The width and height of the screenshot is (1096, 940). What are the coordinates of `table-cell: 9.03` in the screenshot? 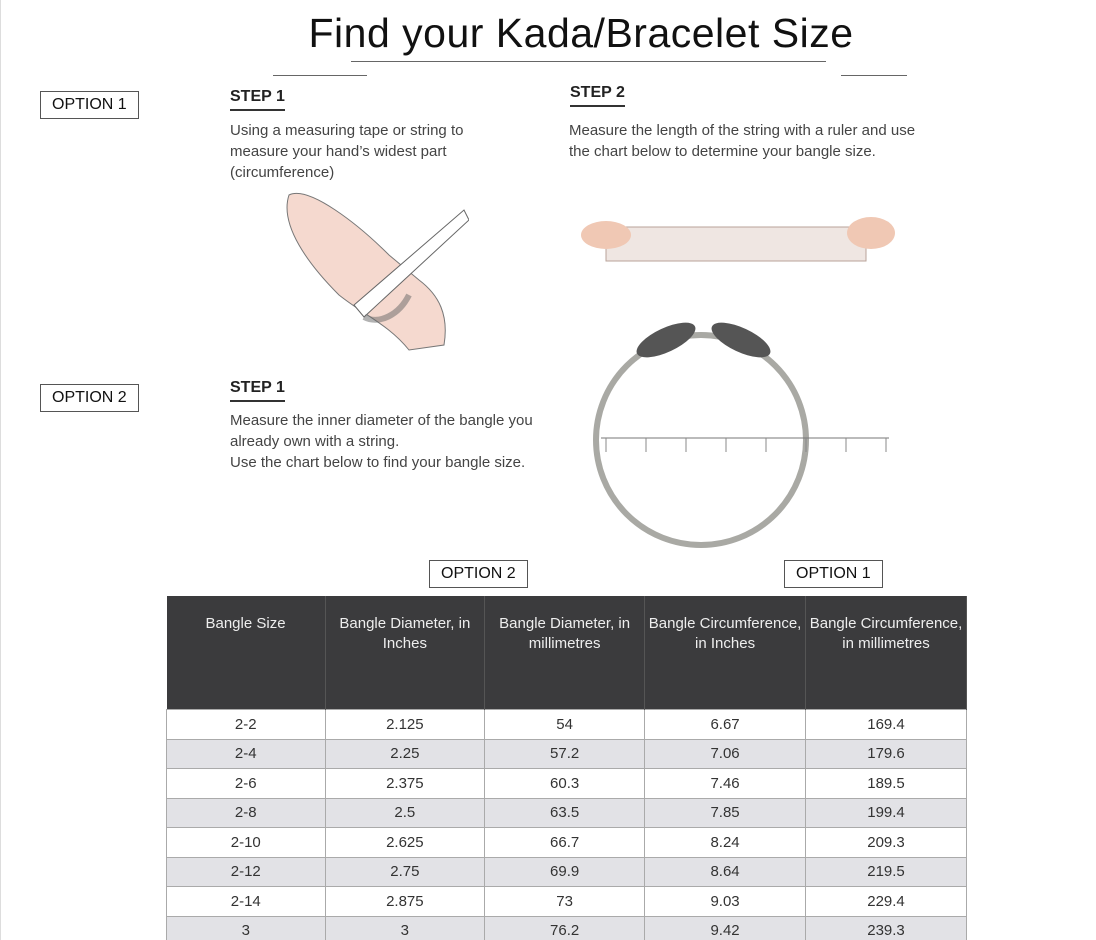 It's located at (725, 901).